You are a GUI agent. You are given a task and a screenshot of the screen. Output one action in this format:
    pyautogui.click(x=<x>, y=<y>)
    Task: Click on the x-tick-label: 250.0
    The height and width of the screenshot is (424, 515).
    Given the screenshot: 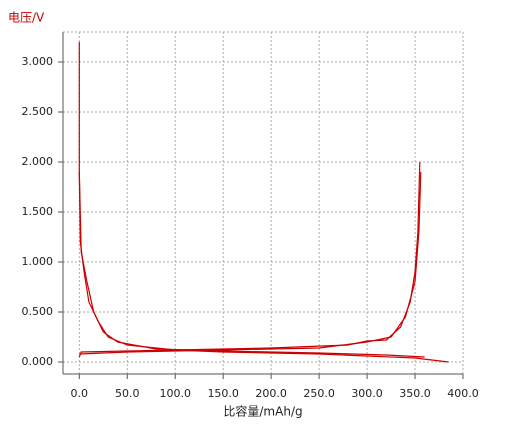 What is the action you would take?
    pyautogui.click(x=319, y=393)
    